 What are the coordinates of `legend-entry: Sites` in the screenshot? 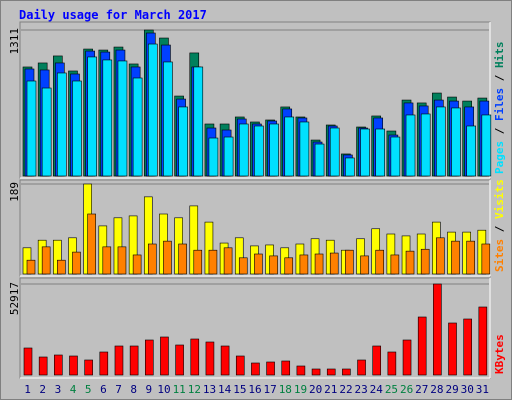 It's located at (499, 255).